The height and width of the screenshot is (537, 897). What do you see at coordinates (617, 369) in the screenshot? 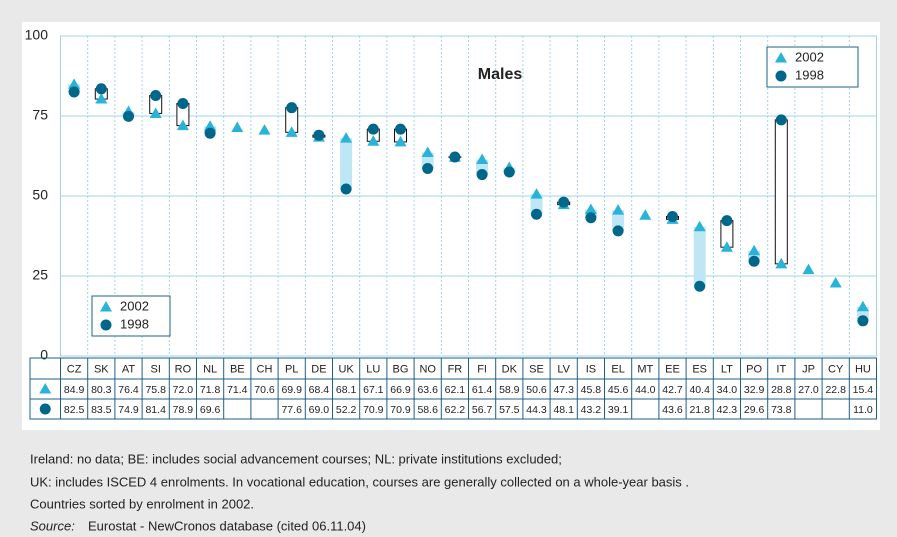
I see `x-tick-label: EL` at bounding box center [617, 369].